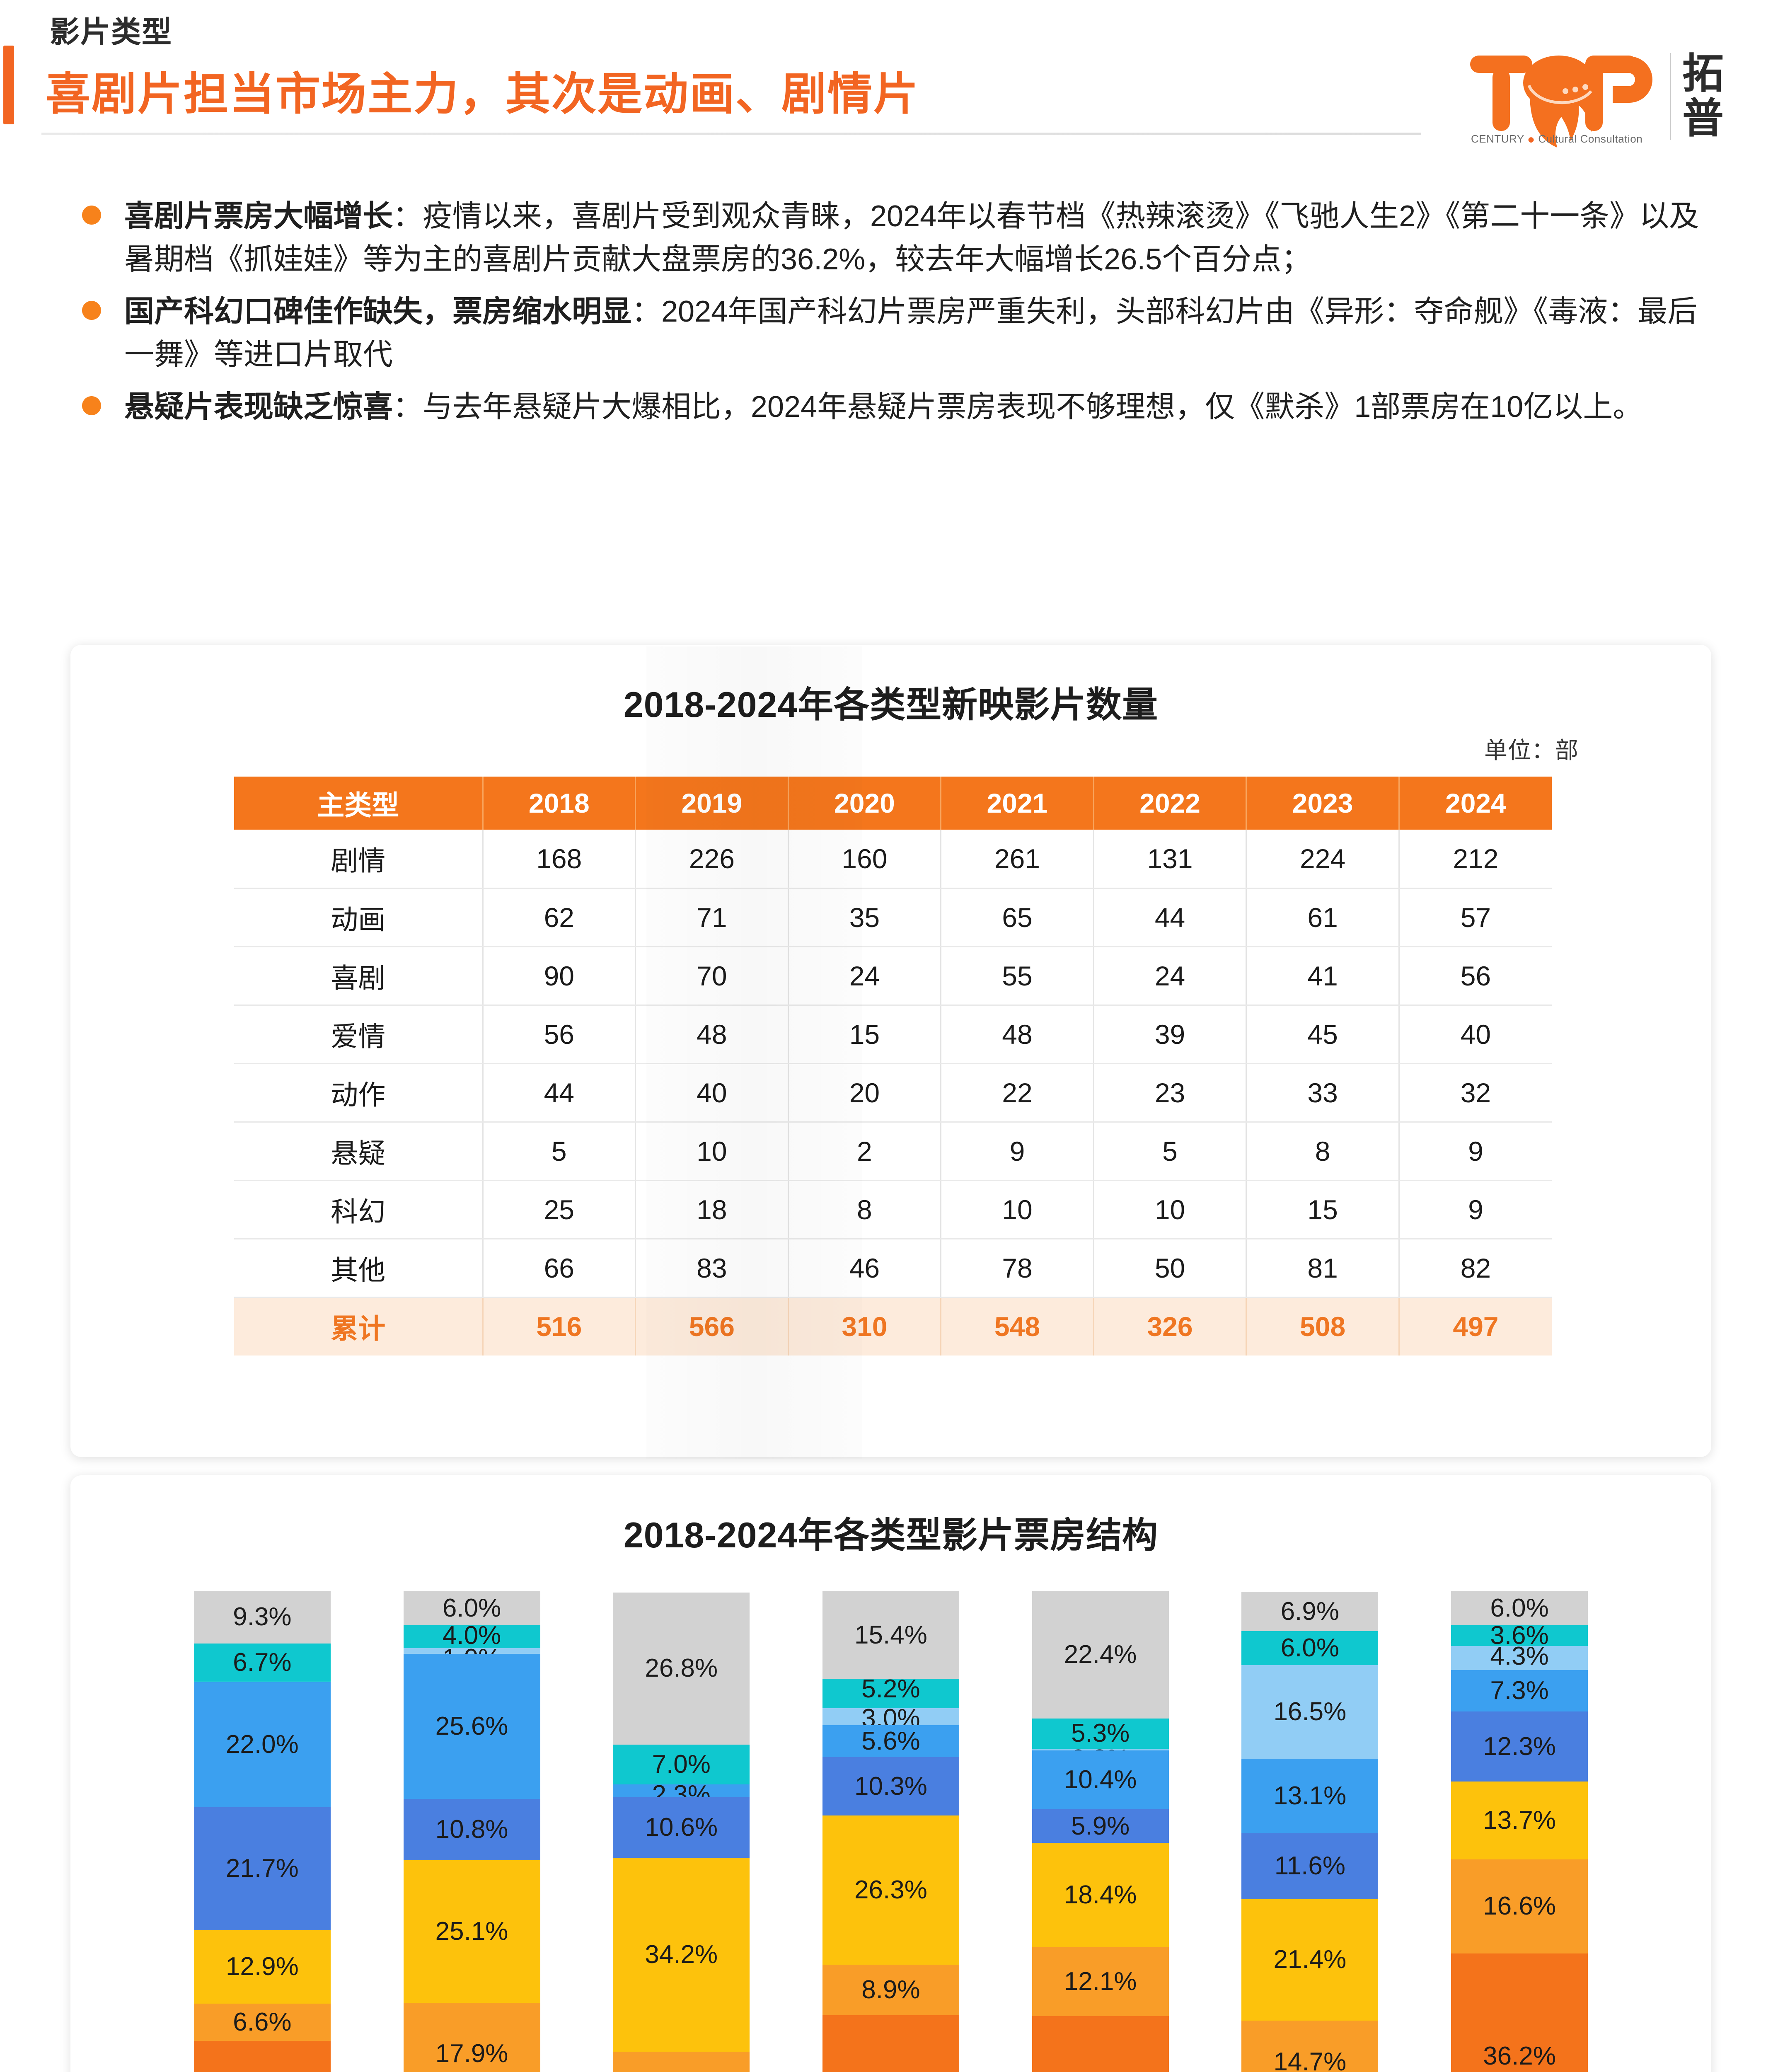  What do you see at coordinates (483, 94) in the screenshot?
I see `page-title: 喜剧片担当市场主力，其次是动画、剧情片` at bounding box center [483, 94].